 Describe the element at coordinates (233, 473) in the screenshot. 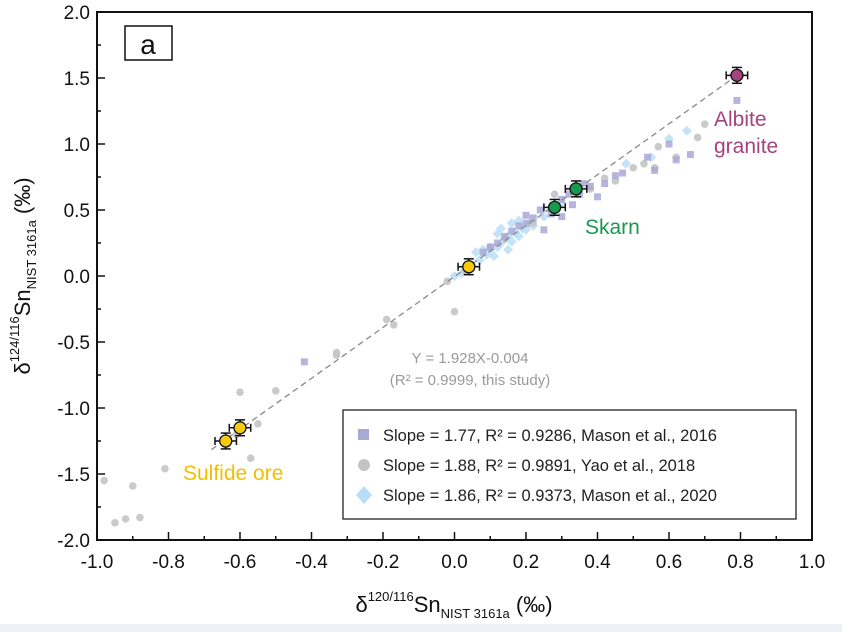

I see `annotation-sulfide-ore: Sulfide ore` at that location.